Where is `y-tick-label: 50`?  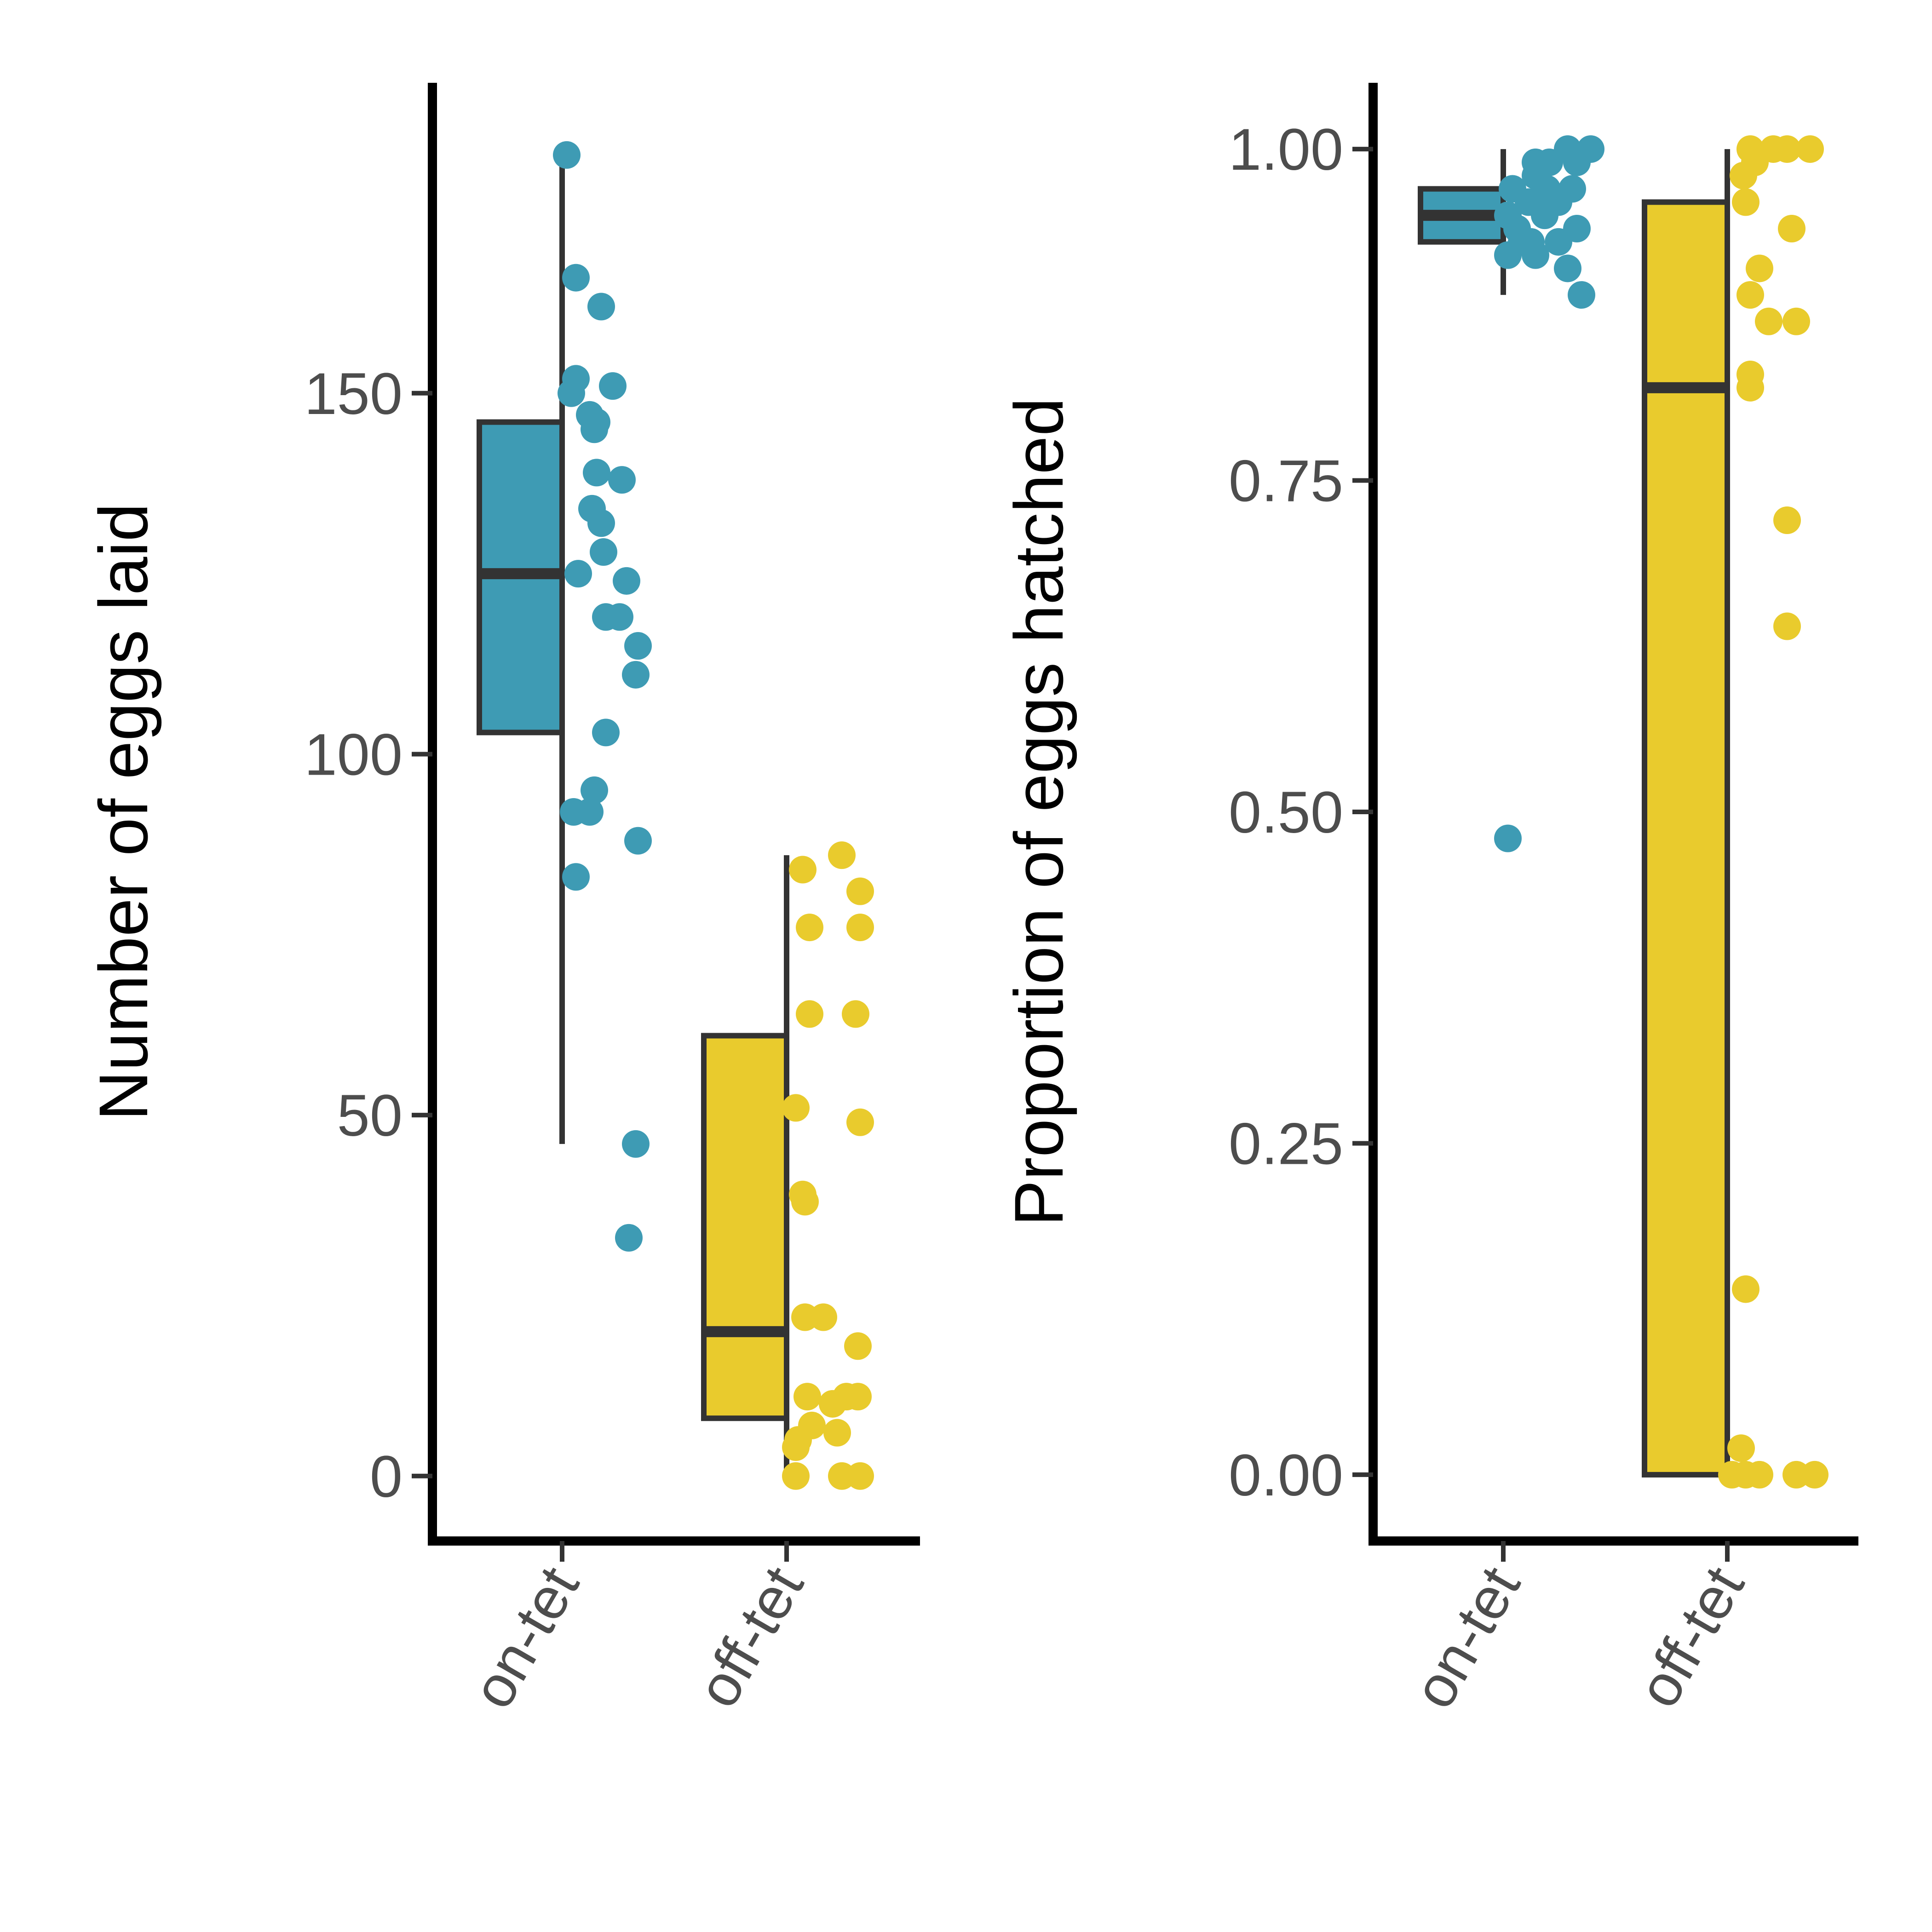
y-tick-label: 50 is located at coordinates (369, 1116).